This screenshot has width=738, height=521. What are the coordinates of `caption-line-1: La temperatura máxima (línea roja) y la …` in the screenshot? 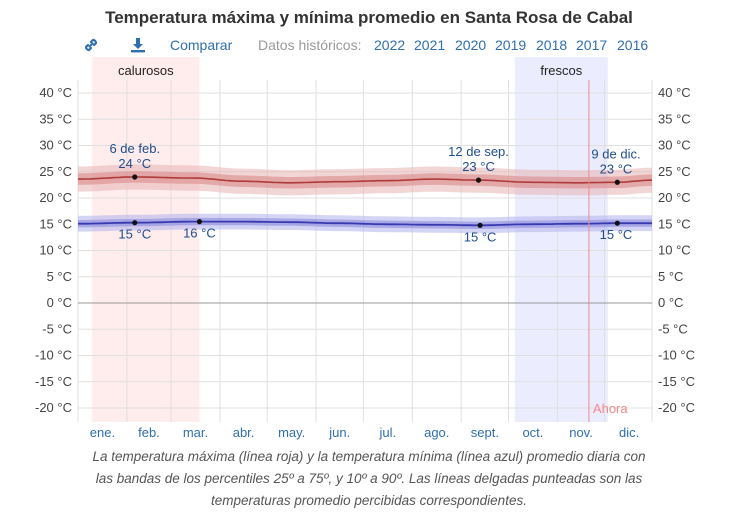 It's located at (369, 456).